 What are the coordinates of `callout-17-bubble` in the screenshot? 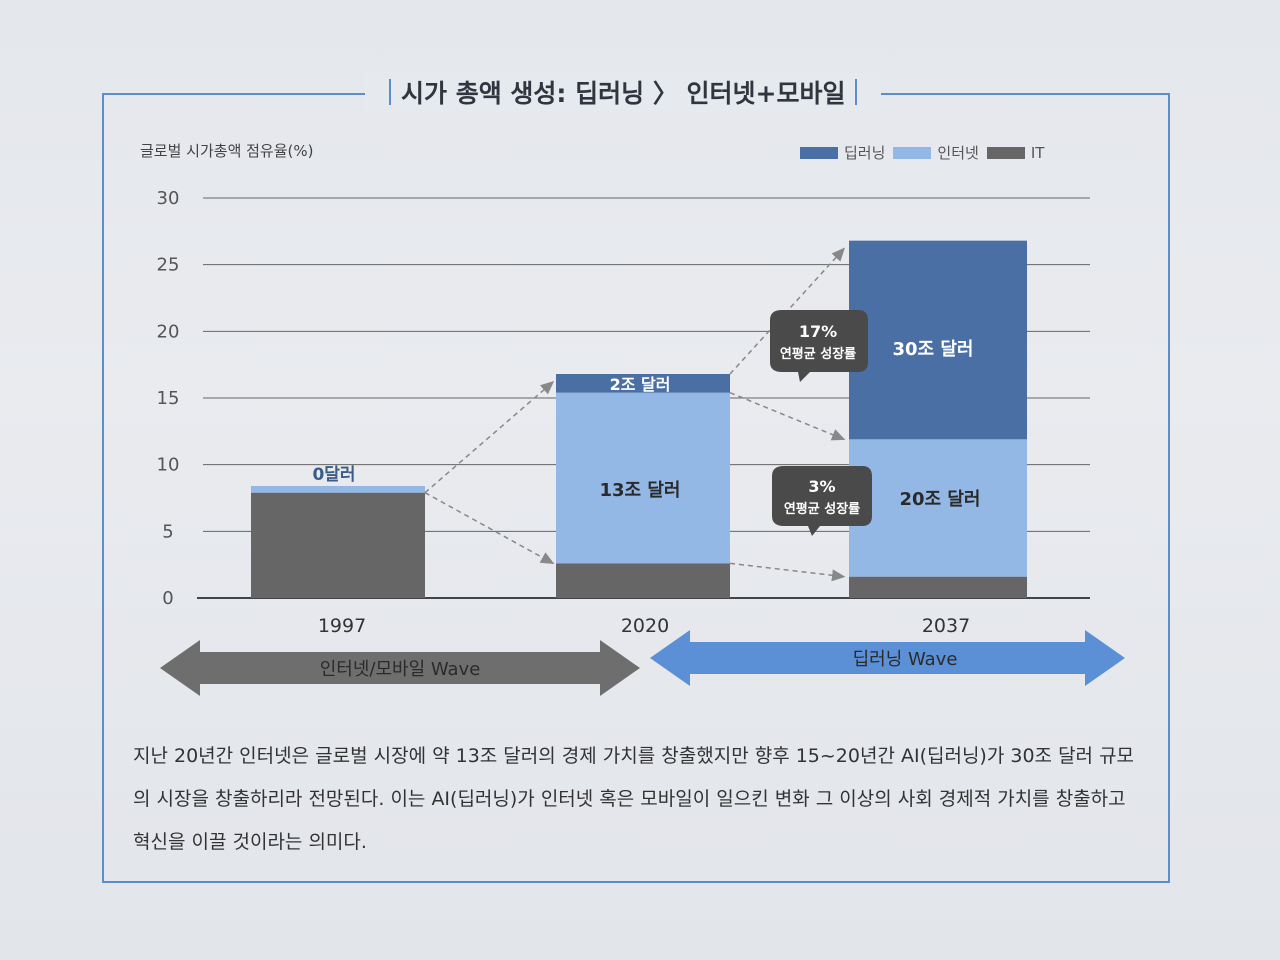 It's located at (819, 346).